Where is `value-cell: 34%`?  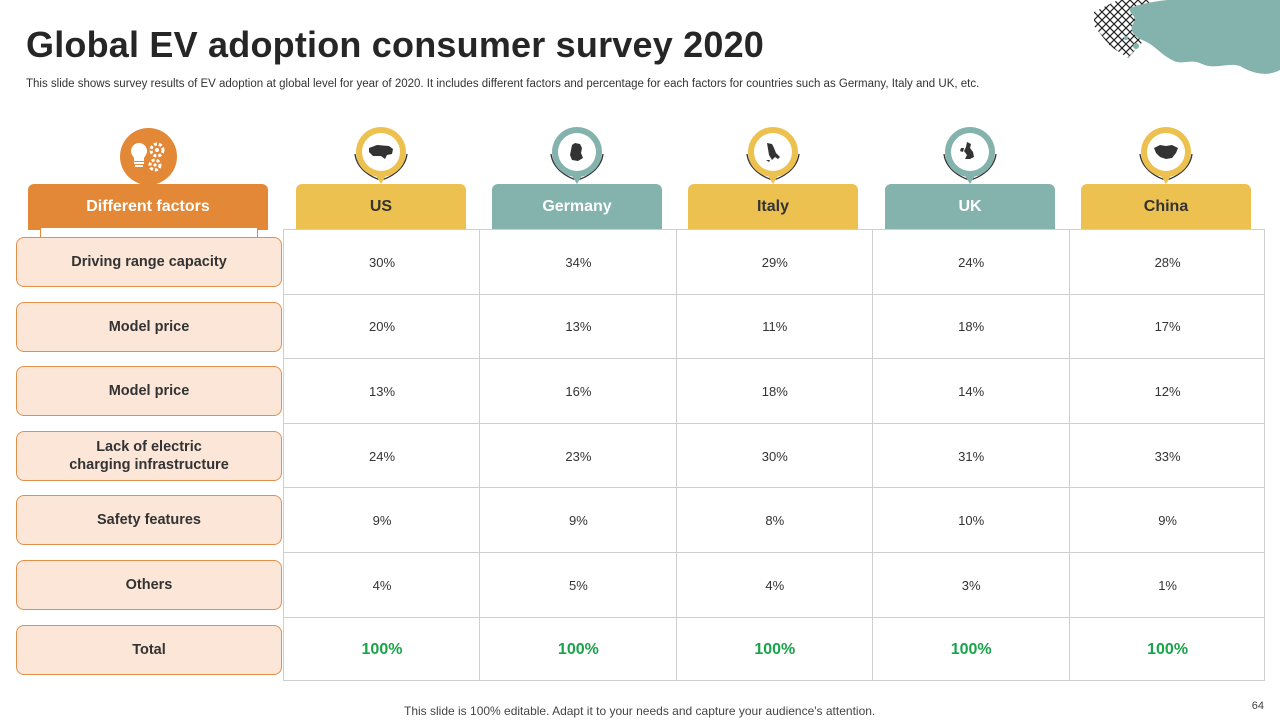 value-cell: 34% is located at coordinates (578, 262).